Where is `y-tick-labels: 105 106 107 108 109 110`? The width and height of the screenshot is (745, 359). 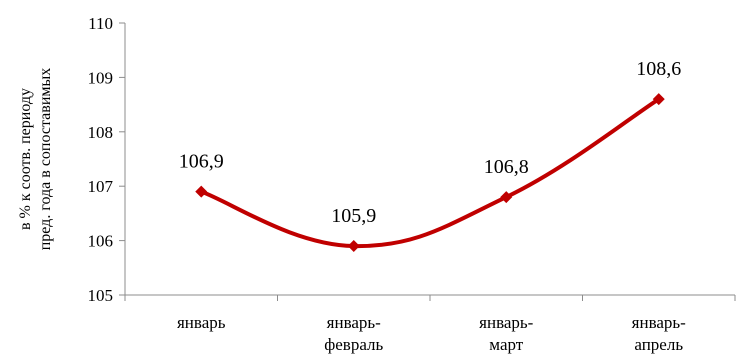
y-tick-labels: 105 106 107 108 109 110 is located at coordinates (101, 159).